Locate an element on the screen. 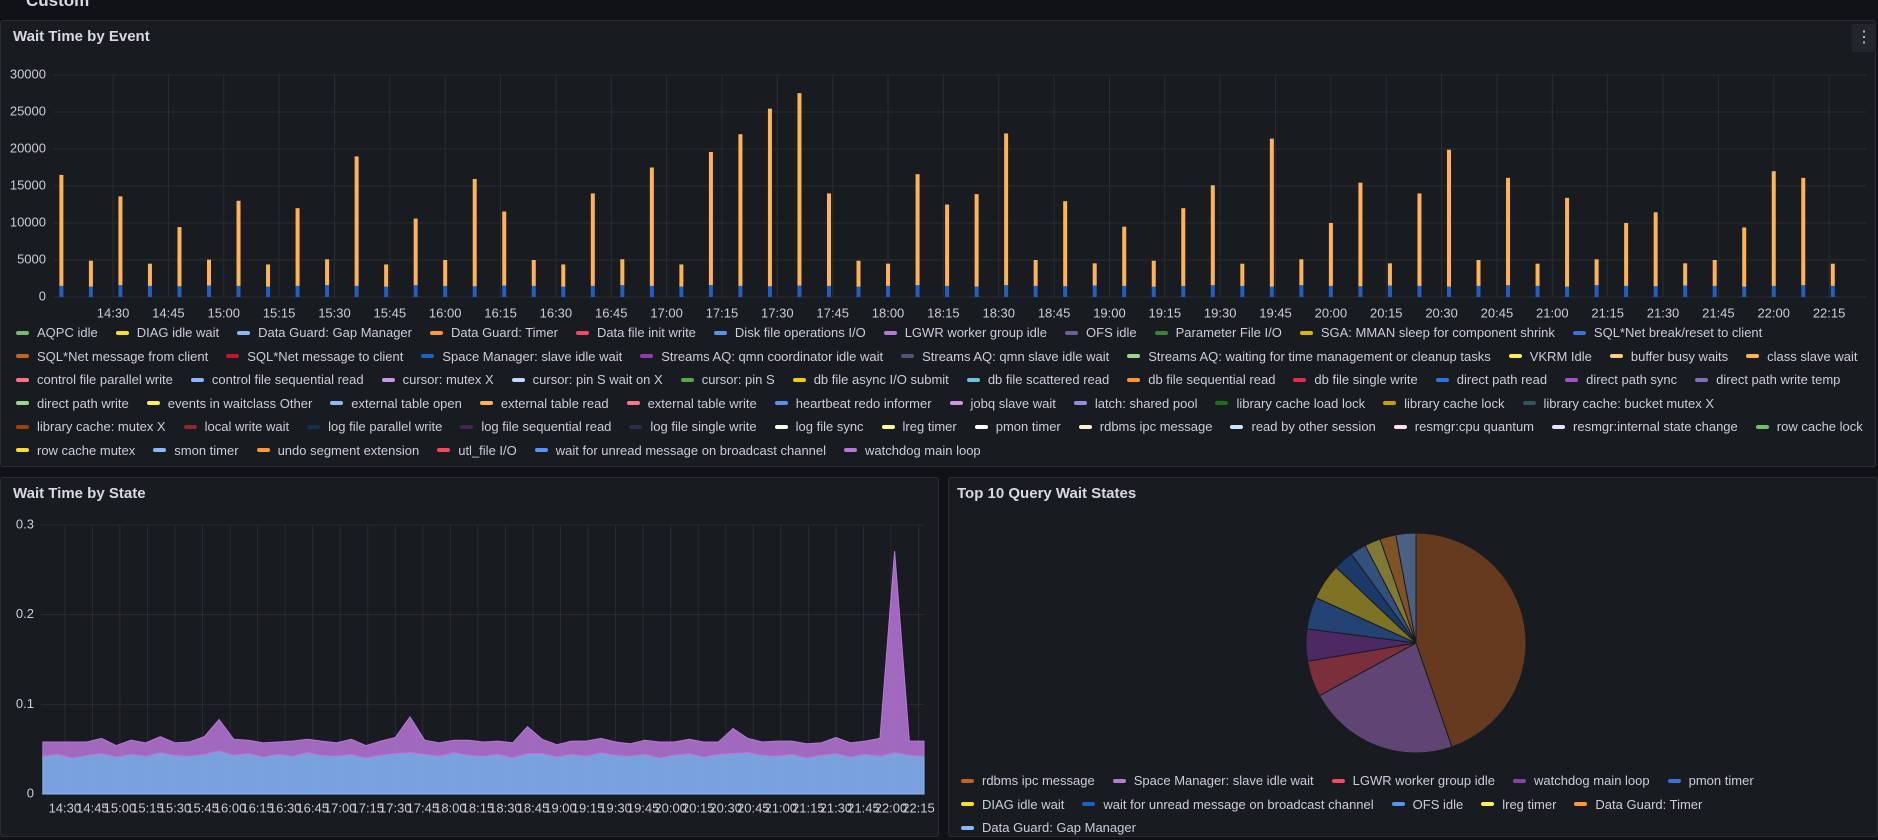  legend-item: Streams AQ: qmn coordinator idle wait is located at coordinates (761, 357).